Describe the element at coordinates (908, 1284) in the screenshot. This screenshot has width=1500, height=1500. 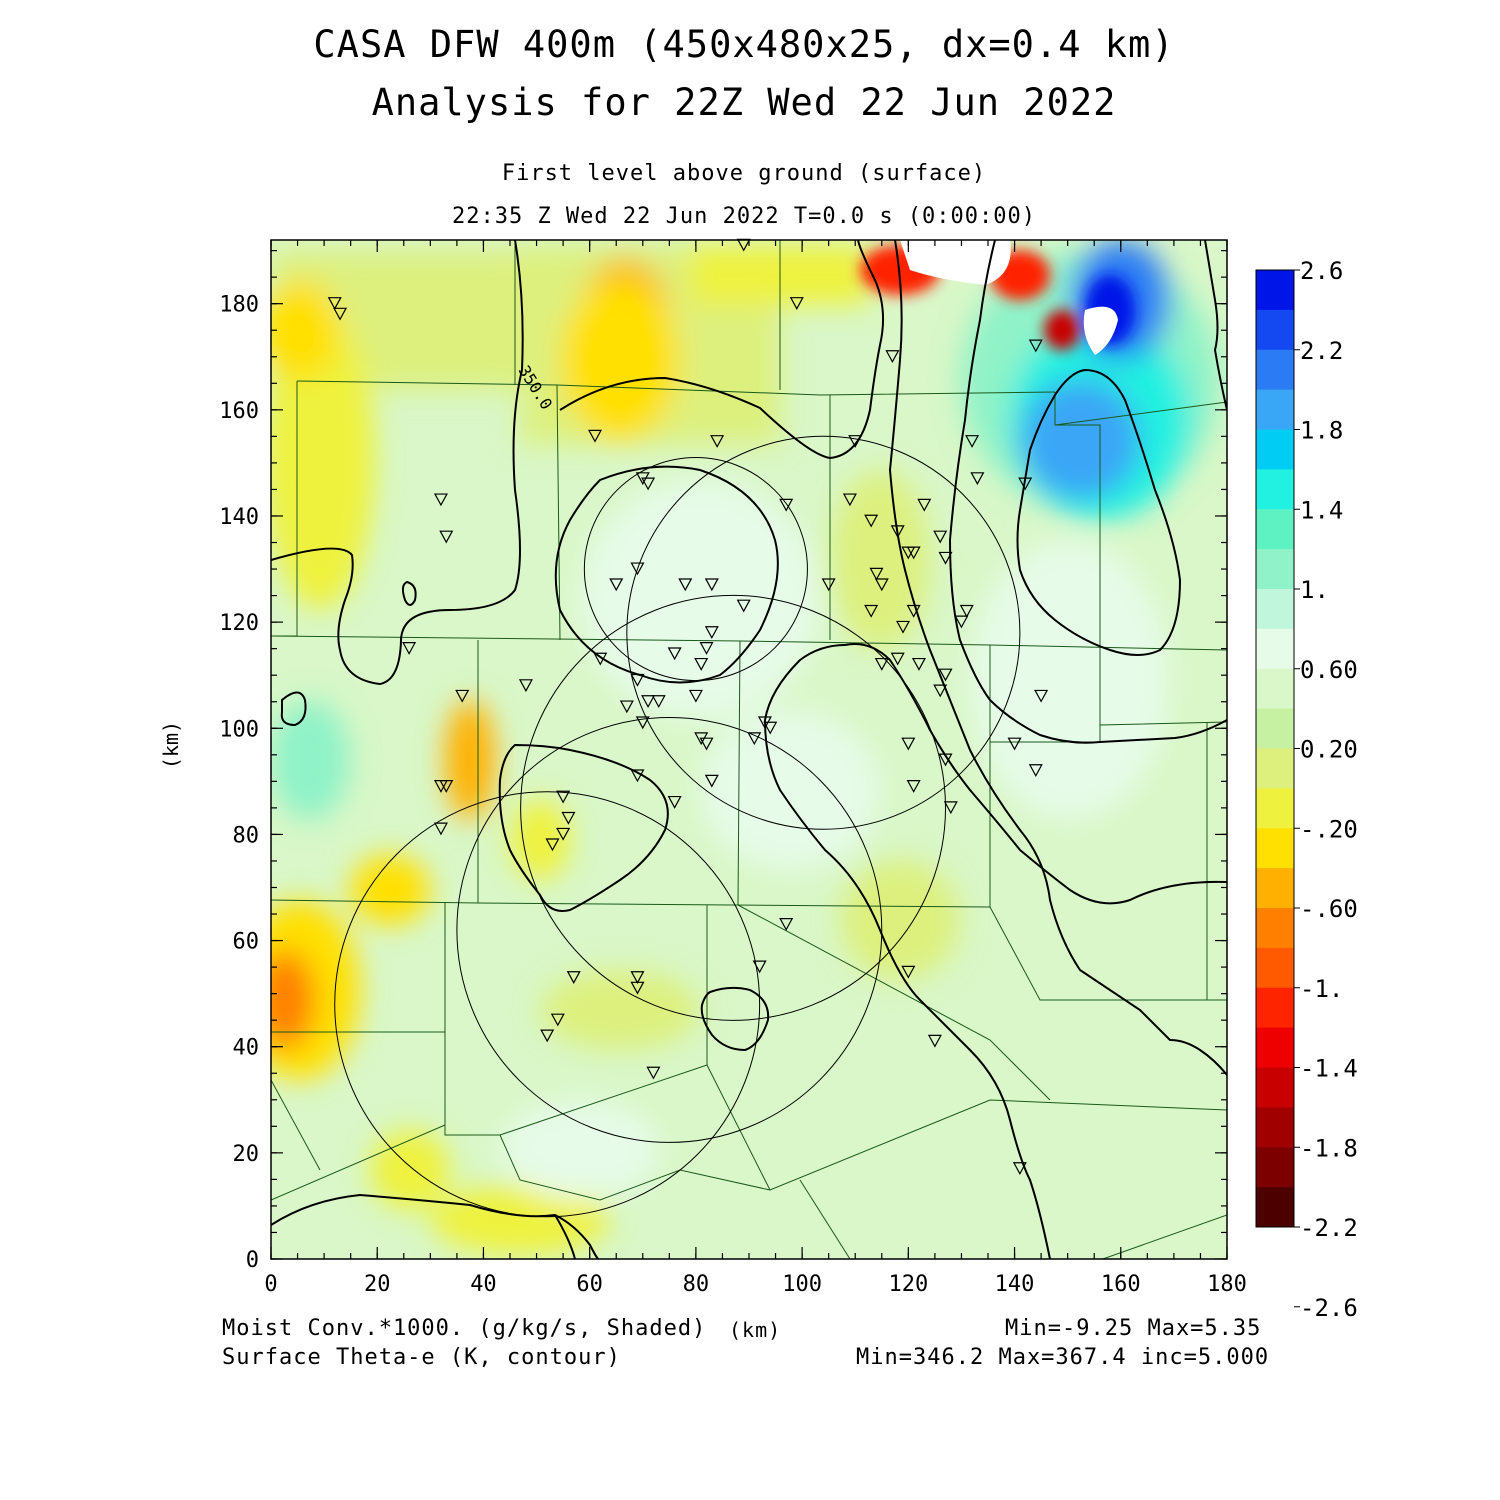
I see `x-tick-label: 120` at that location.